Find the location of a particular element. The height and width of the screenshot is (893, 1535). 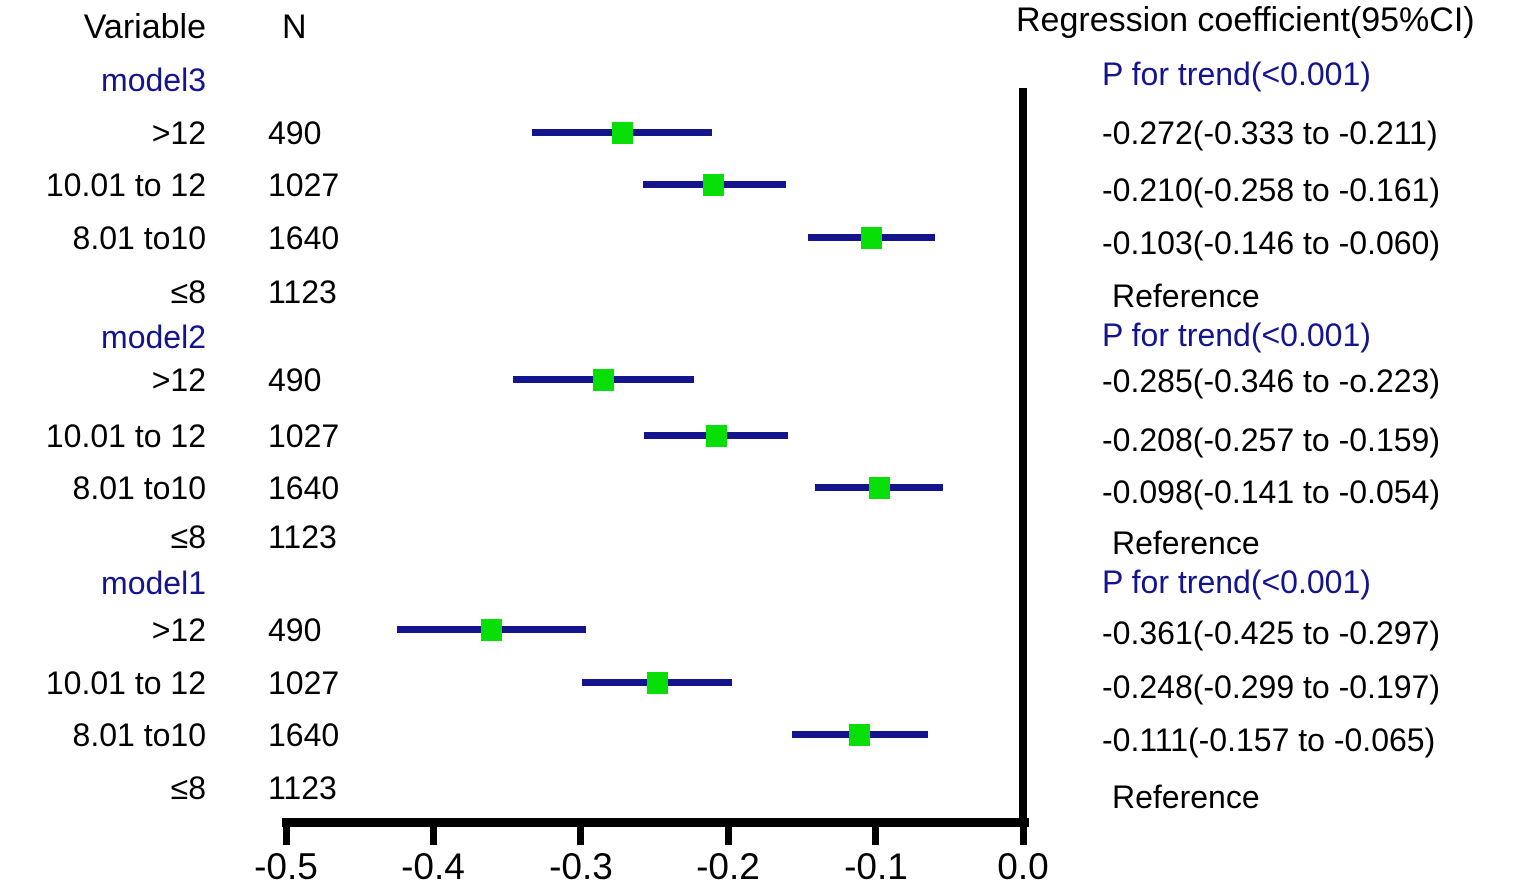

coefficient-ci-text: -0.103(-0.146 to -0.060) is located at coordinates (1271, 243).